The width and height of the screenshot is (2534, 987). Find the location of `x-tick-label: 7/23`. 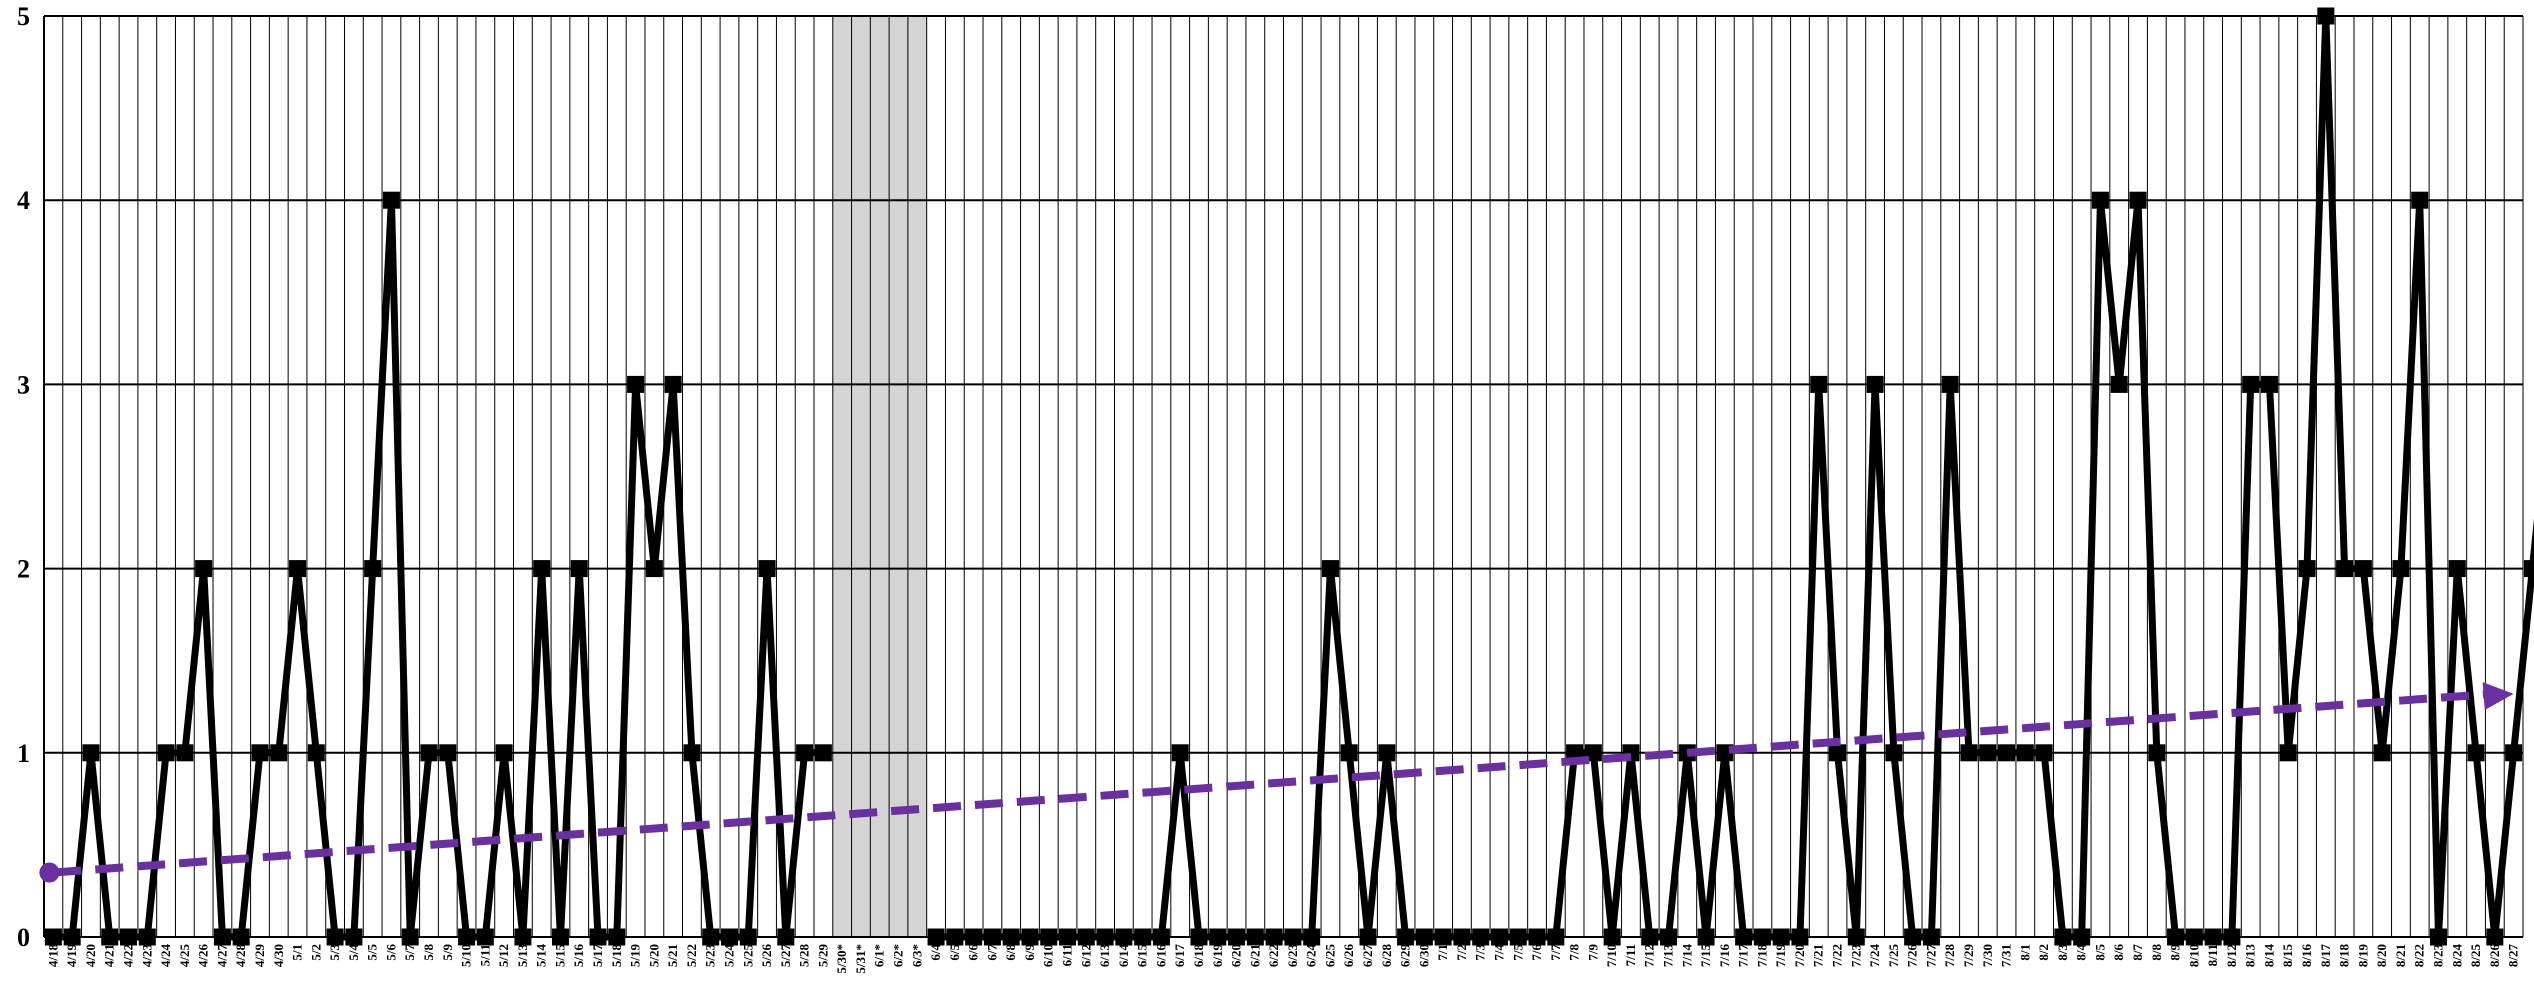

x-tick-label: 7/23 is located at coordinates (1855, 956).